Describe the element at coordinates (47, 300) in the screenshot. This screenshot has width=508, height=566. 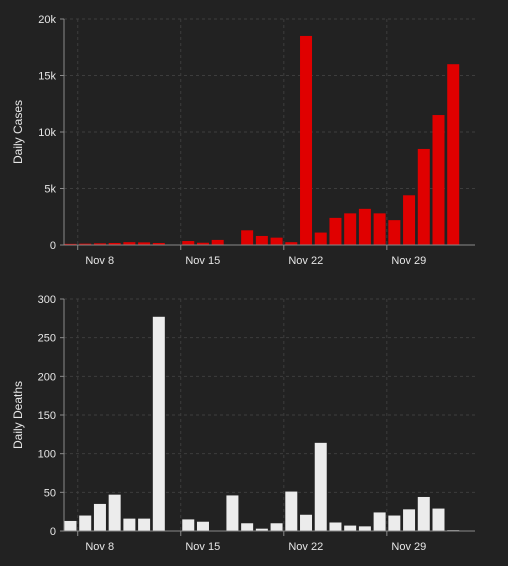
I see `y-tick-label: 300` at that location.